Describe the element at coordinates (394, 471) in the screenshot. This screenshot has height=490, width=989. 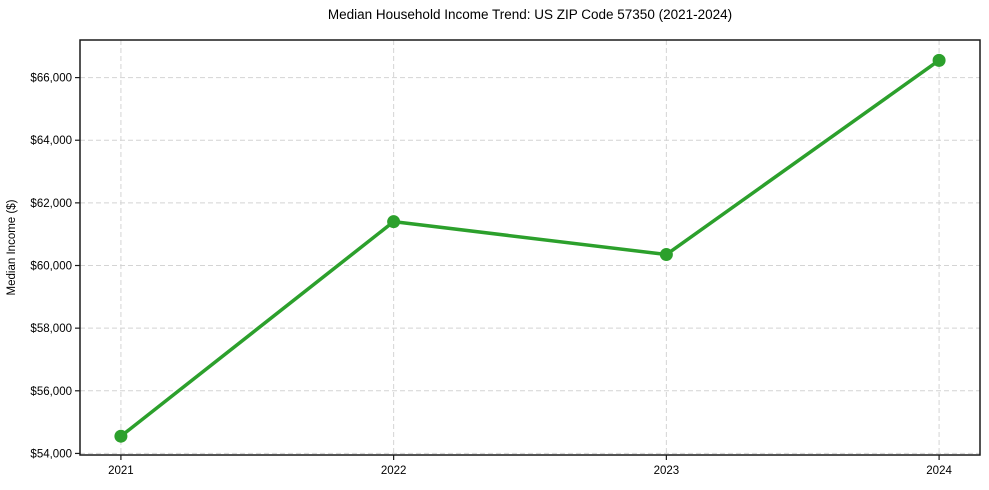
I see `x-tick-label: 2022` at that location.